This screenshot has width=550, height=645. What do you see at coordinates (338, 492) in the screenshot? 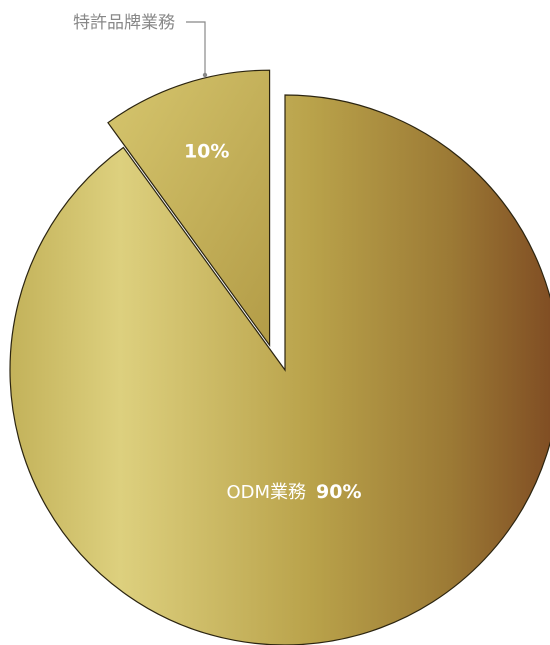
I see `slice-value-label-odm: 90%` at bounding box center [338, 492].